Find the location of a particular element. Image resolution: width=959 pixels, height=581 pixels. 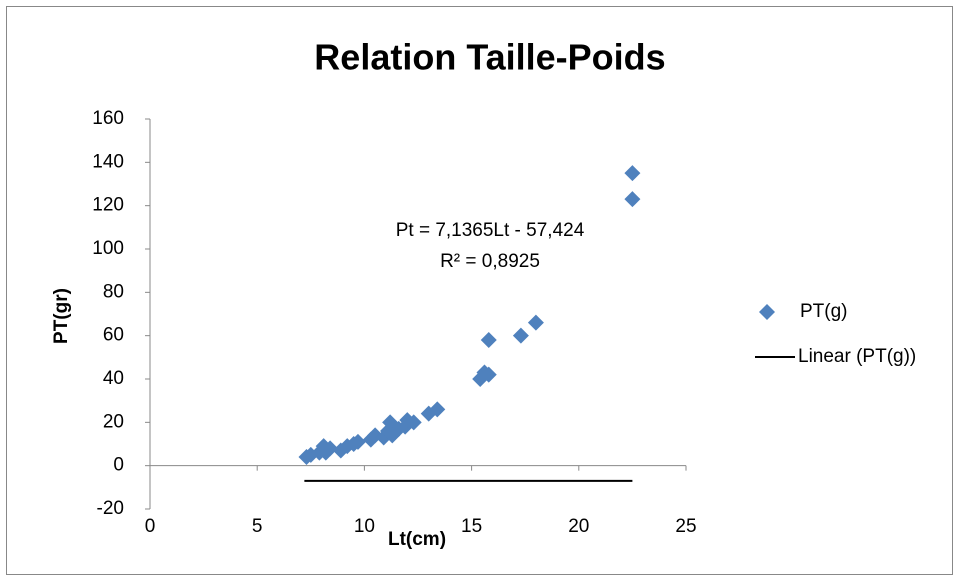

y-tick-label: 40 is located at coordinates (113, 378).